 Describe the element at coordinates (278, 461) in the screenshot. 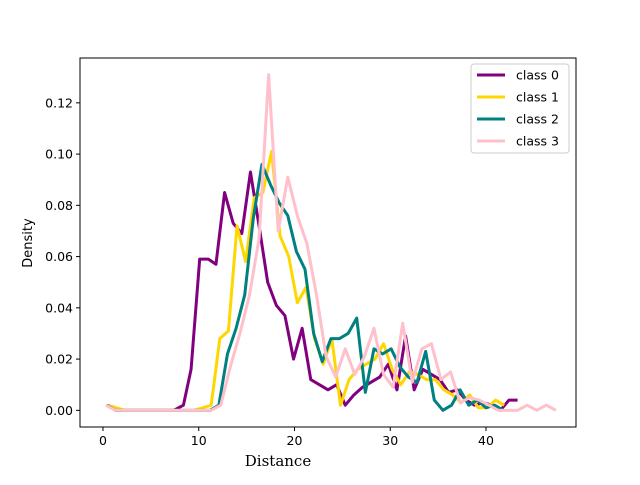

I see `x-axis-label: Distance` at that location.